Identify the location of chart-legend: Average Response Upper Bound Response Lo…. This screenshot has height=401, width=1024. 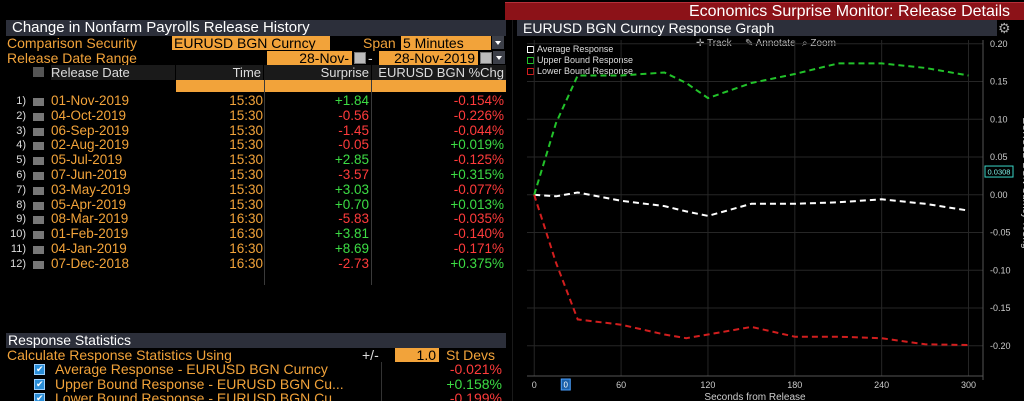
(580, 60).